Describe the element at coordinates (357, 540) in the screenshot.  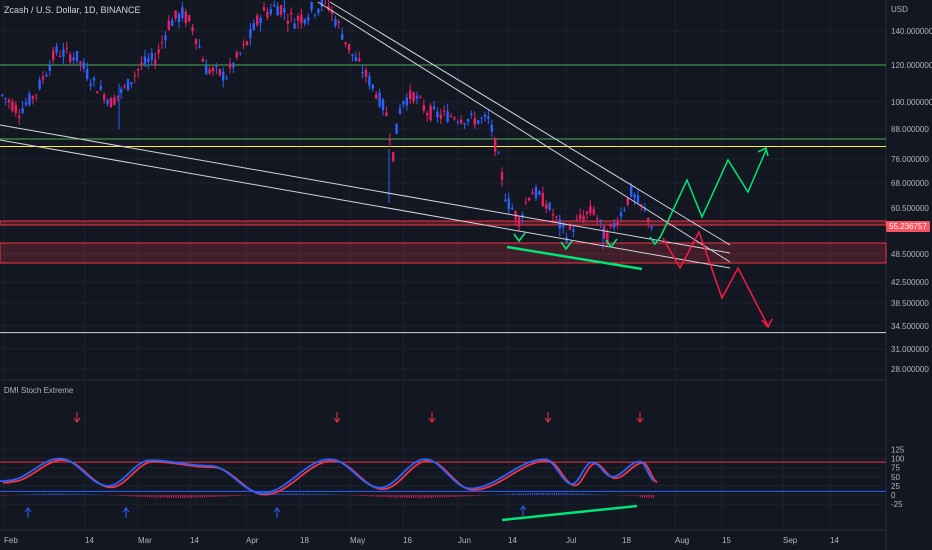
I see `time-tick-label: May` at that location.